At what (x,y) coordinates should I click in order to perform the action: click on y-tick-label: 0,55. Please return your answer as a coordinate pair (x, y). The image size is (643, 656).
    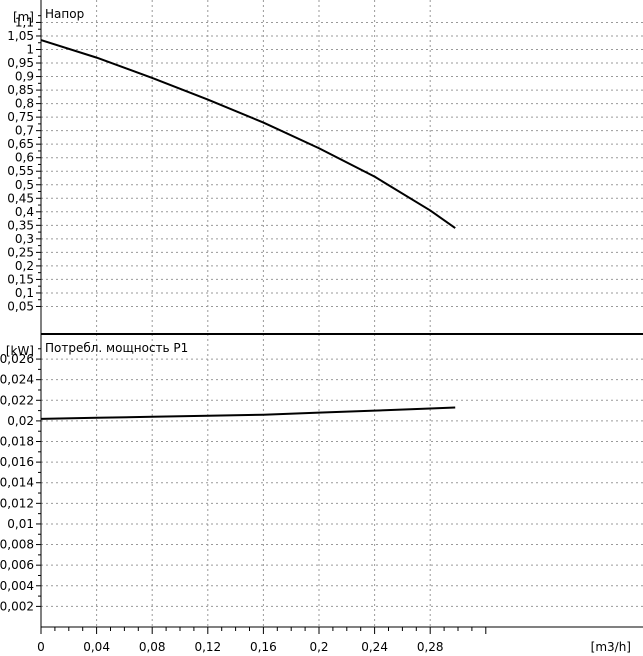
    Looking at the image, I should click on (20, 171).